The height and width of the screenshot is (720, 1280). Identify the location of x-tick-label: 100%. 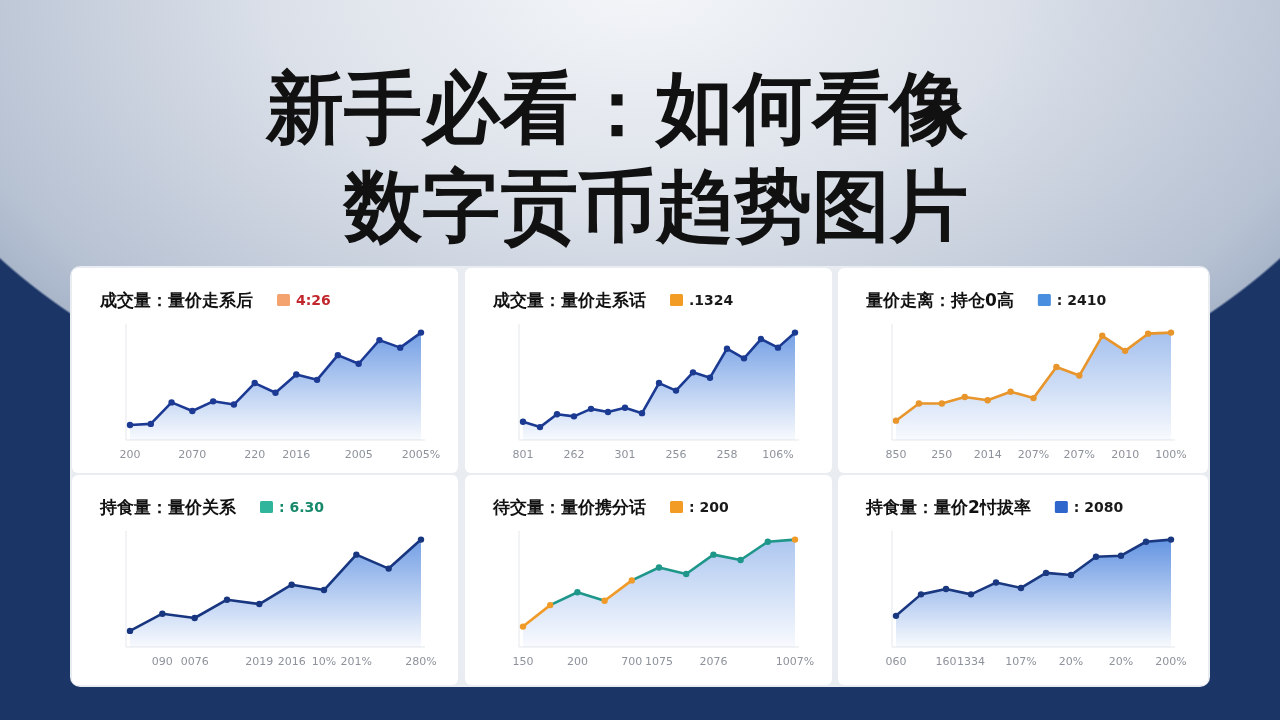
(1171, 454).